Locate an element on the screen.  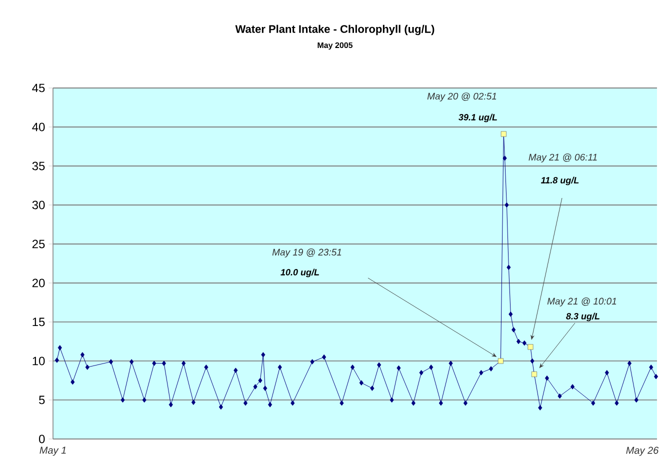
y-tick-label: 5 is located at coordinates (42, 400).